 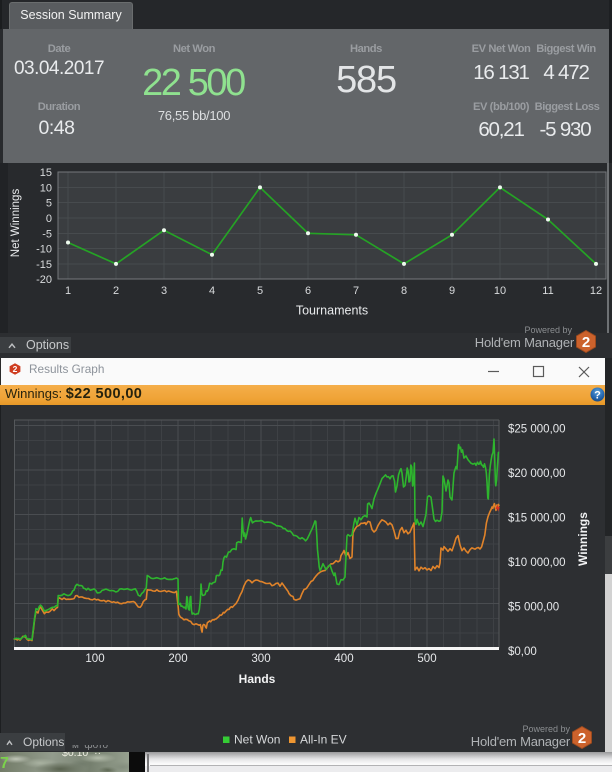 What do you see at coordinates (356, 291) in the screenshot?
I see `svg-text: 7` at bounding box center [356, 291].